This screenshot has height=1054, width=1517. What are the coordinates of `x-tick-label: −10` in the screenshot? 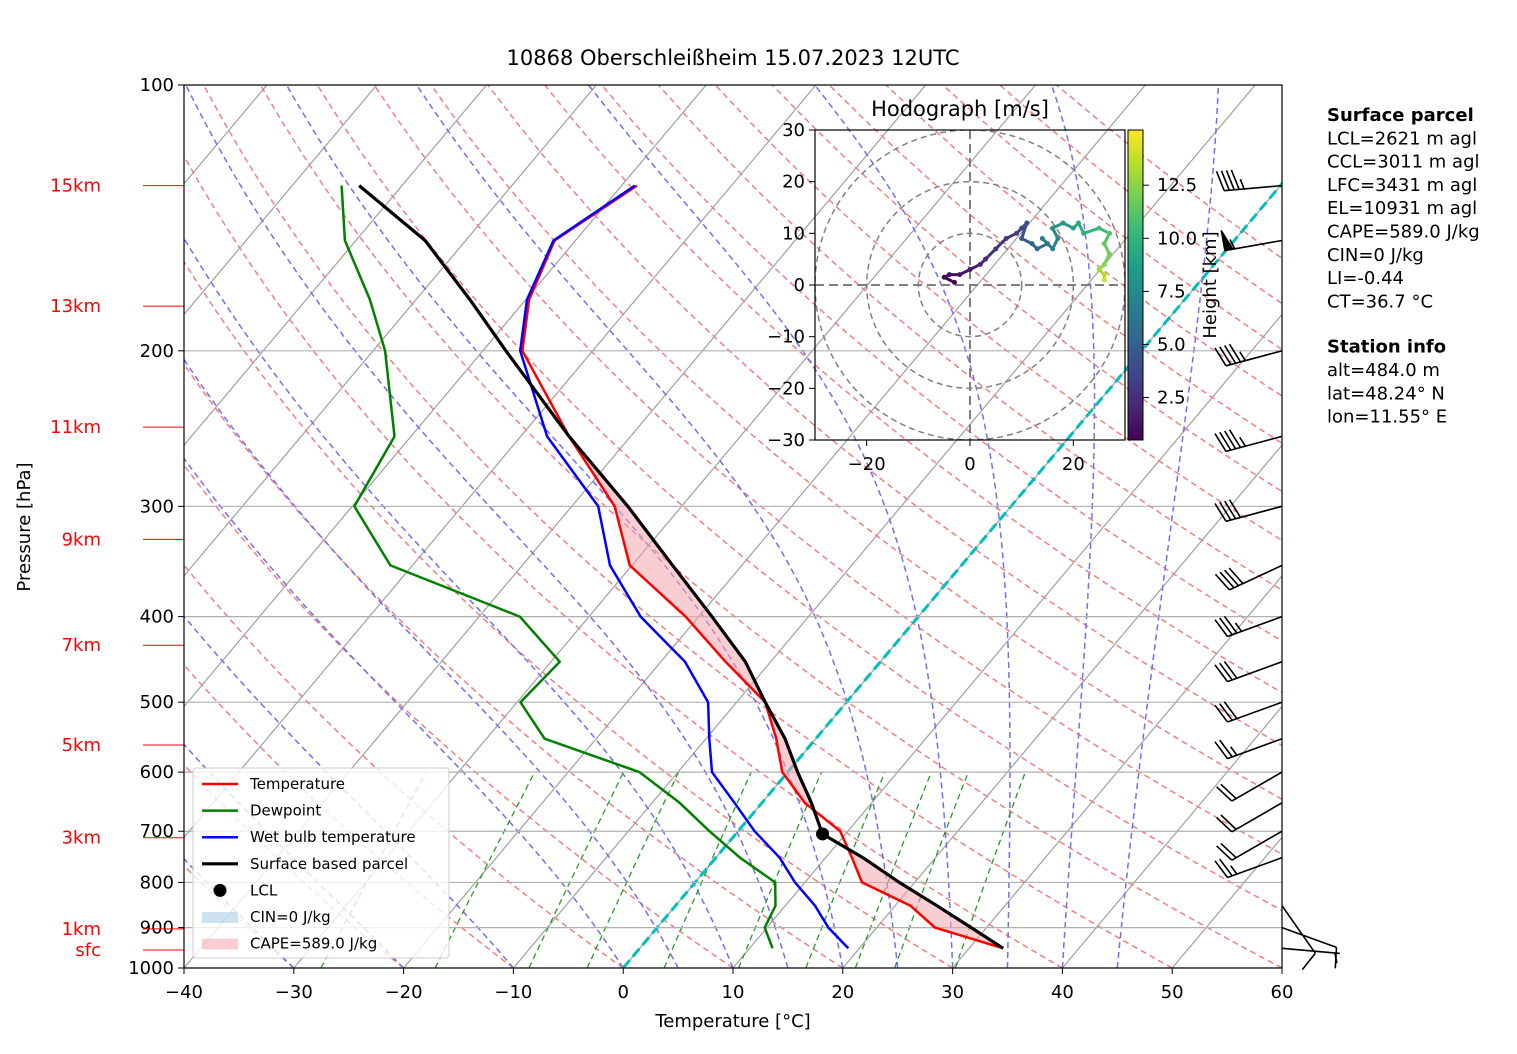 It's located at (513, 992).